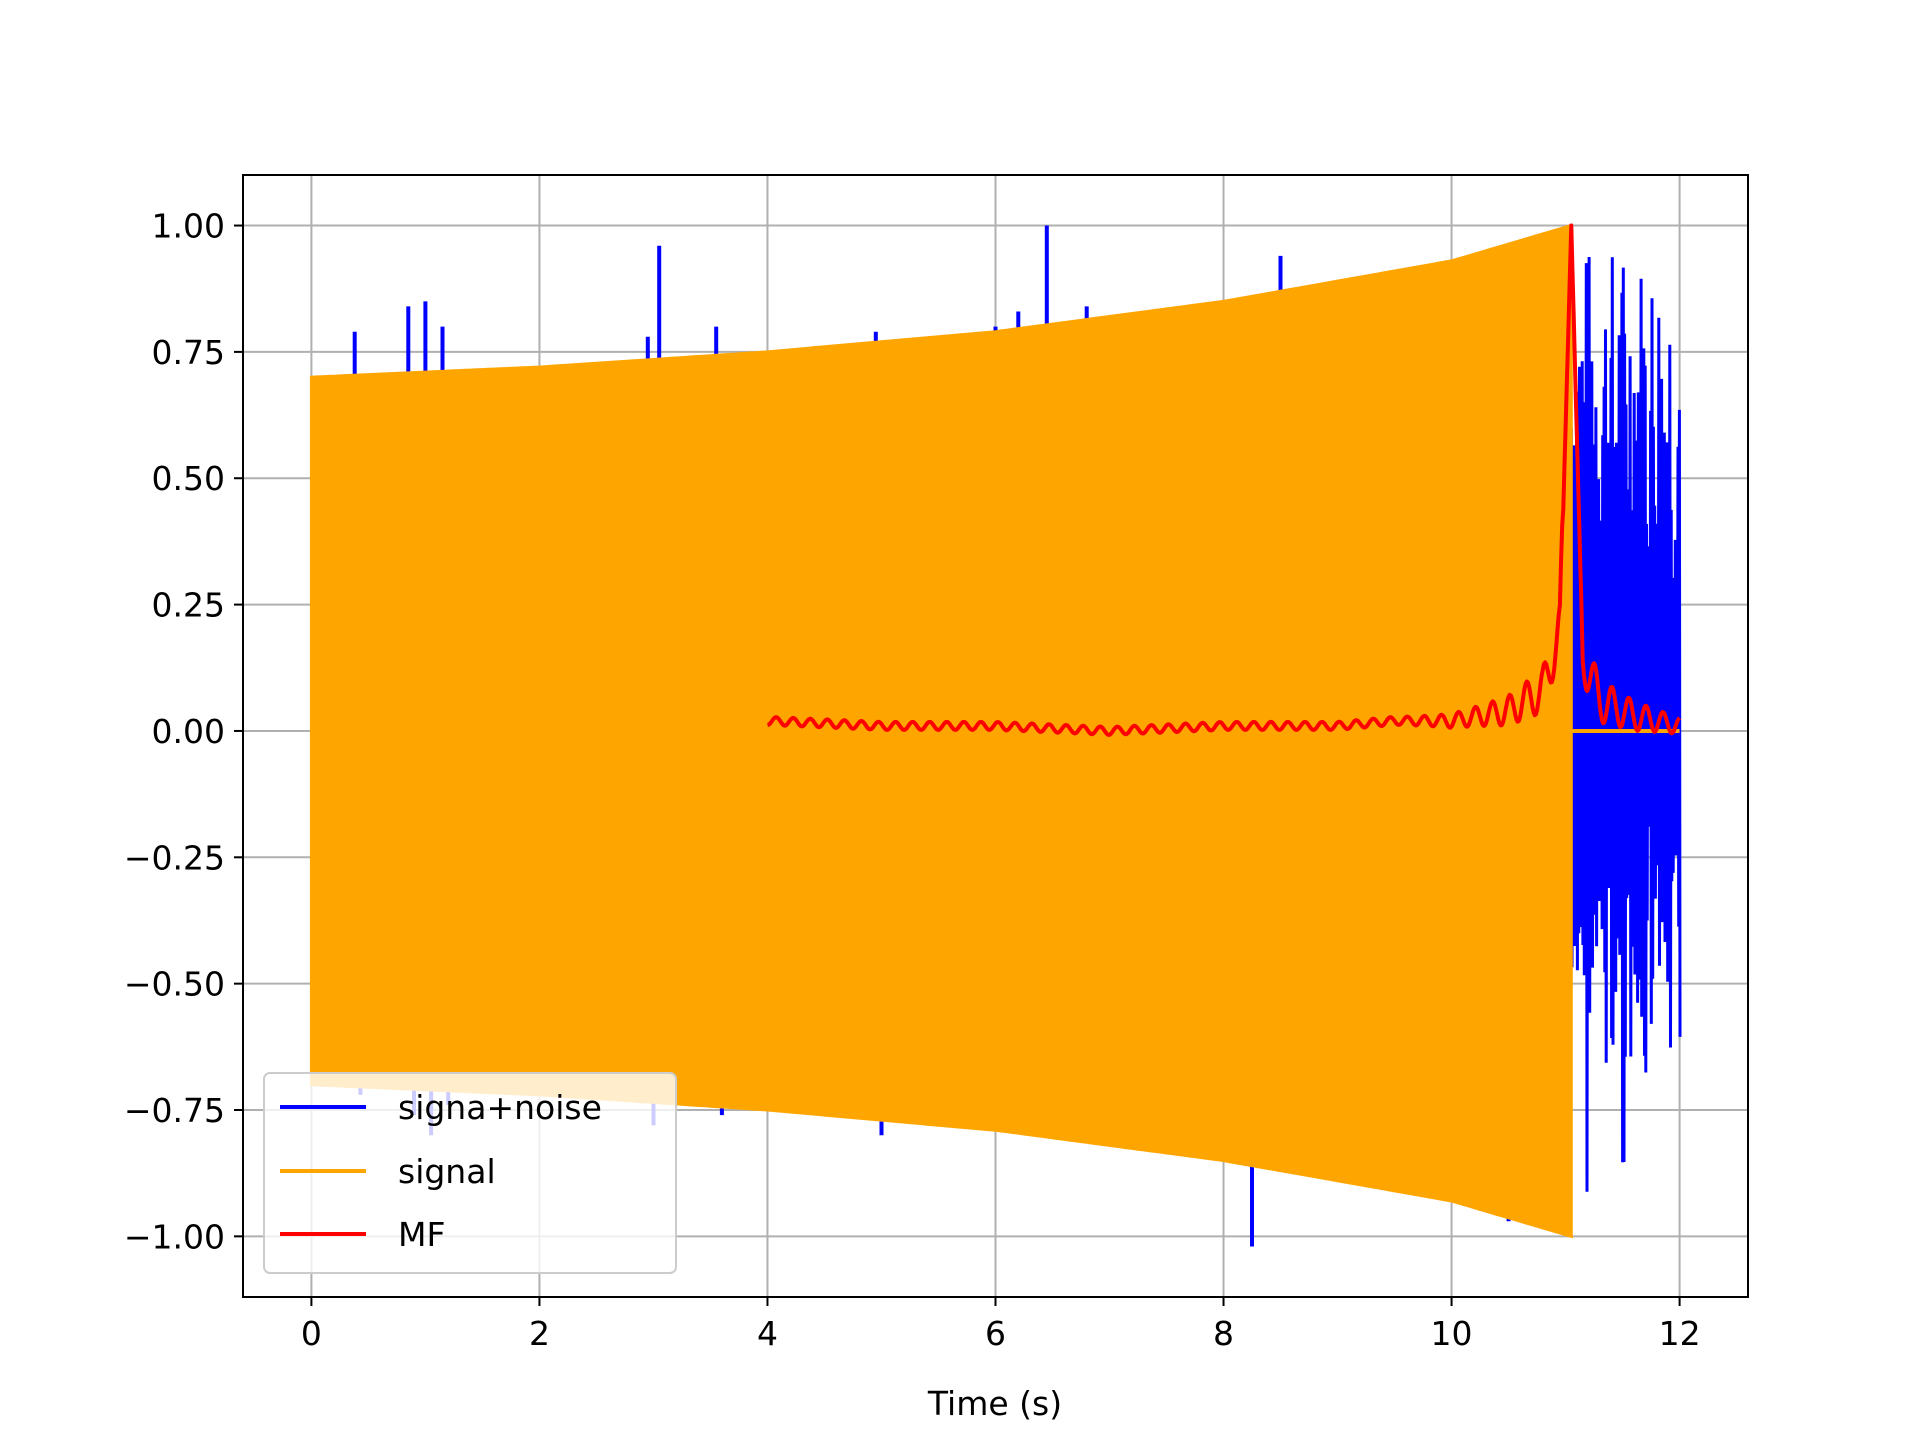  I want to click on x-tick-label: 10, so click(1452, 1333).